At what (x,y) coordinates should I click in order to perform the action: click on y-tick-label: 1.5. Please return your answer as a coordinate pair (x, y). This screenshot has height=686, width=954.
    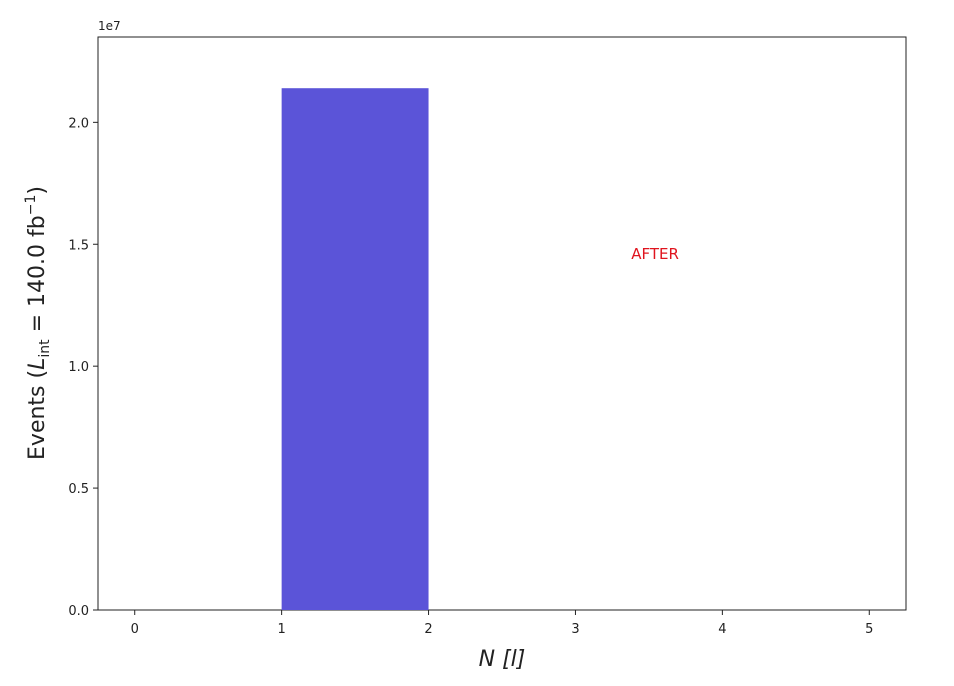
    Looking at the image, I should click on (78, 245).